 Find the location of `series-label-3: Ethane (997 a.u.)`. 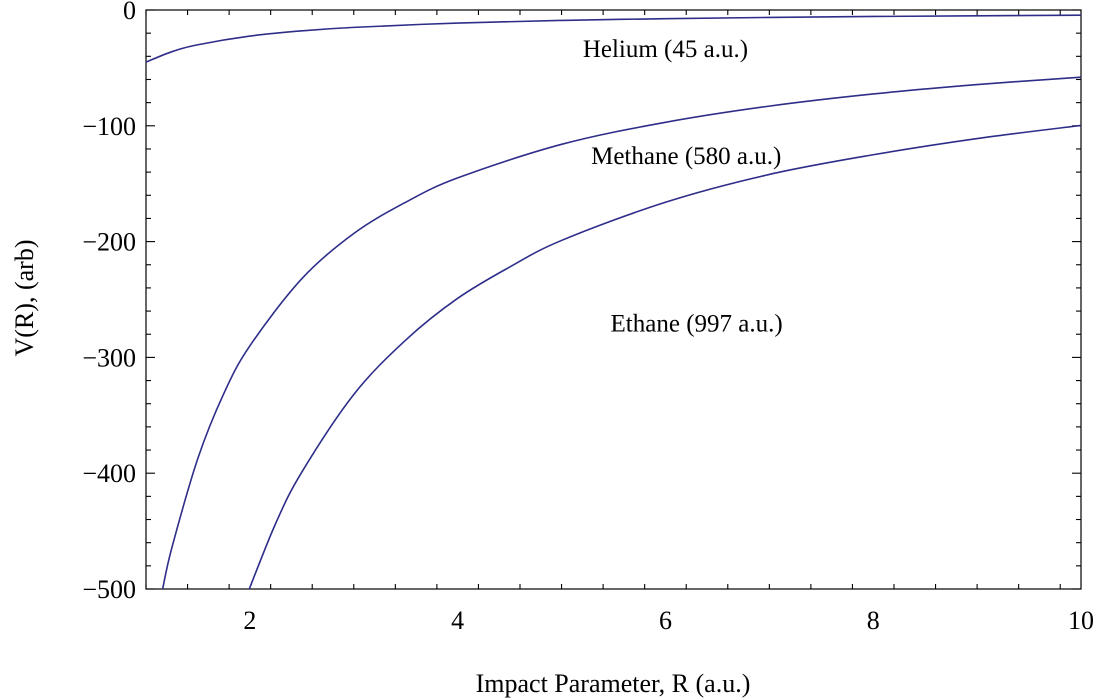

series-label-3: Ethane (997 a.u.) is located at coordinates (697, 324).